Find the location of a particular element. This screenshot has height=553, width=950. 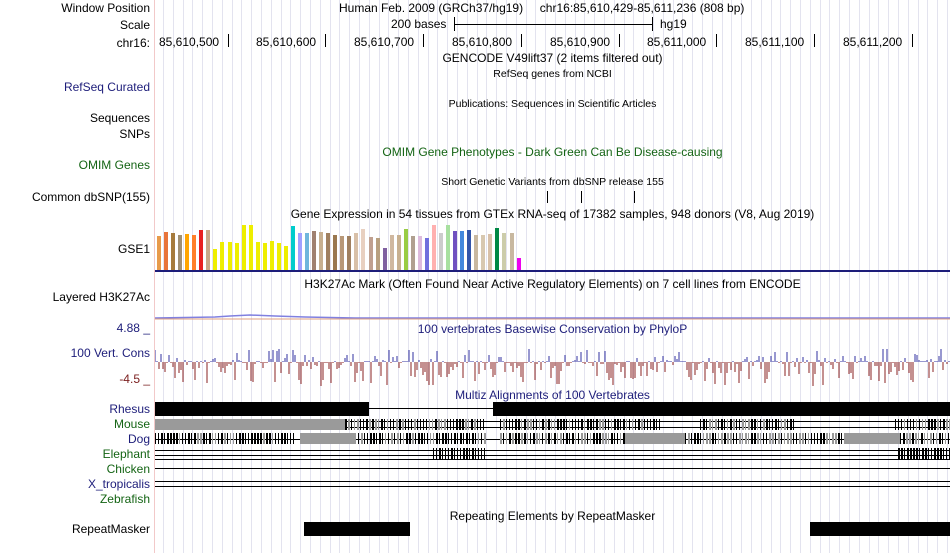

species-zebrafish-label: Zebrafish is located at coordinates (124, 499).